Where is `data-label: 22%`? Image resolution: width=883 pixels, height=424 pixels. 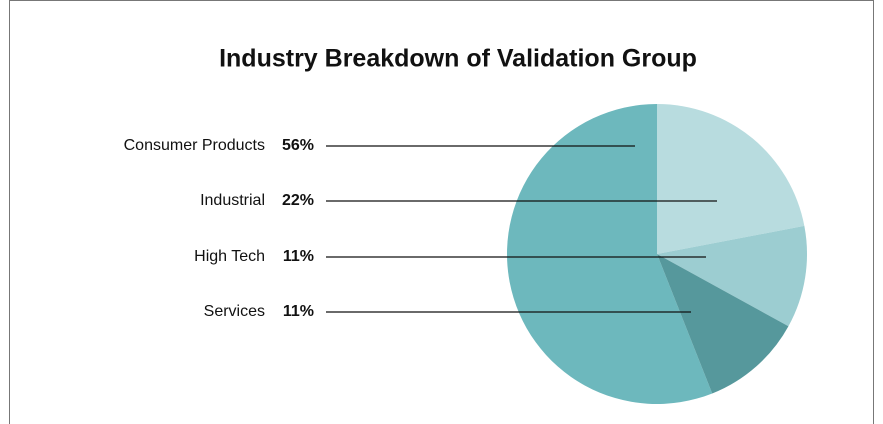 data-label: 22% is located at coordinates (298, 200).